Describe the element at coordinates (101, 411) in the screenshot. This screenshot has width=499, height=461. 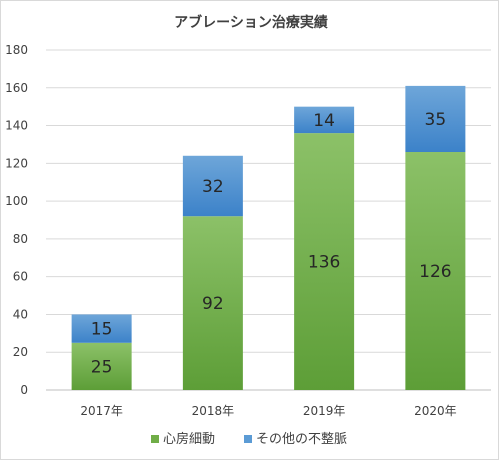
I see `x-category-label: 2017年` at that location.